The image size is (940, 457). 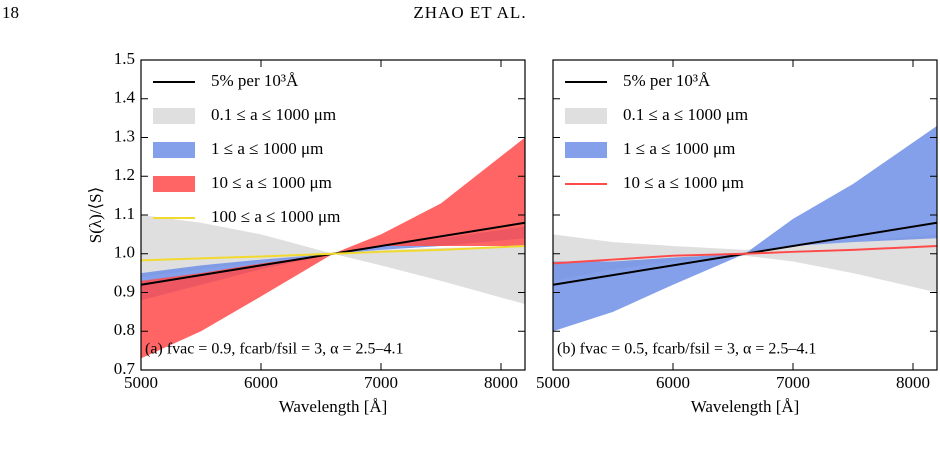 What do you see at coordinates (124, 135) in the screenshot?
I see `y-tick-label: 1.3` at bounding box center [124, 135].